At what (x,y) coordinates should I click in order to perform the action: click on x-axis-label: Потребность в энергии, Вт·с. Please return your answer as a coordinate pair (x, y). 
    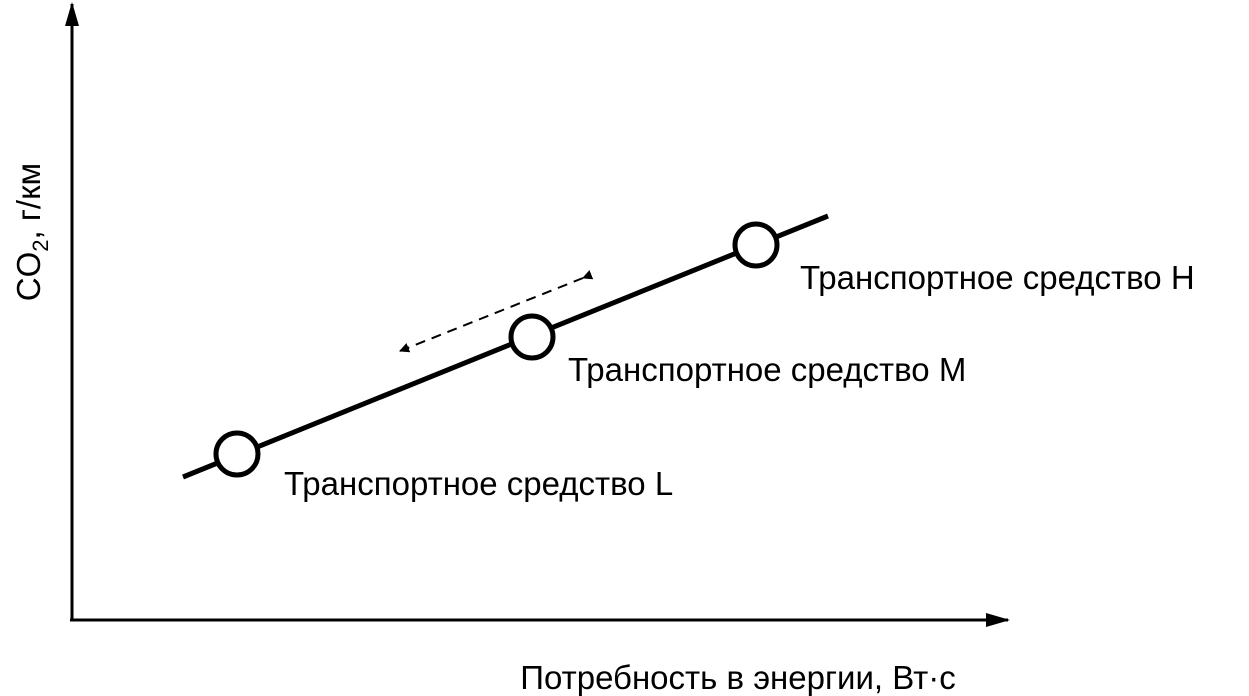
    Looking at the image, I should click on (737, 677).